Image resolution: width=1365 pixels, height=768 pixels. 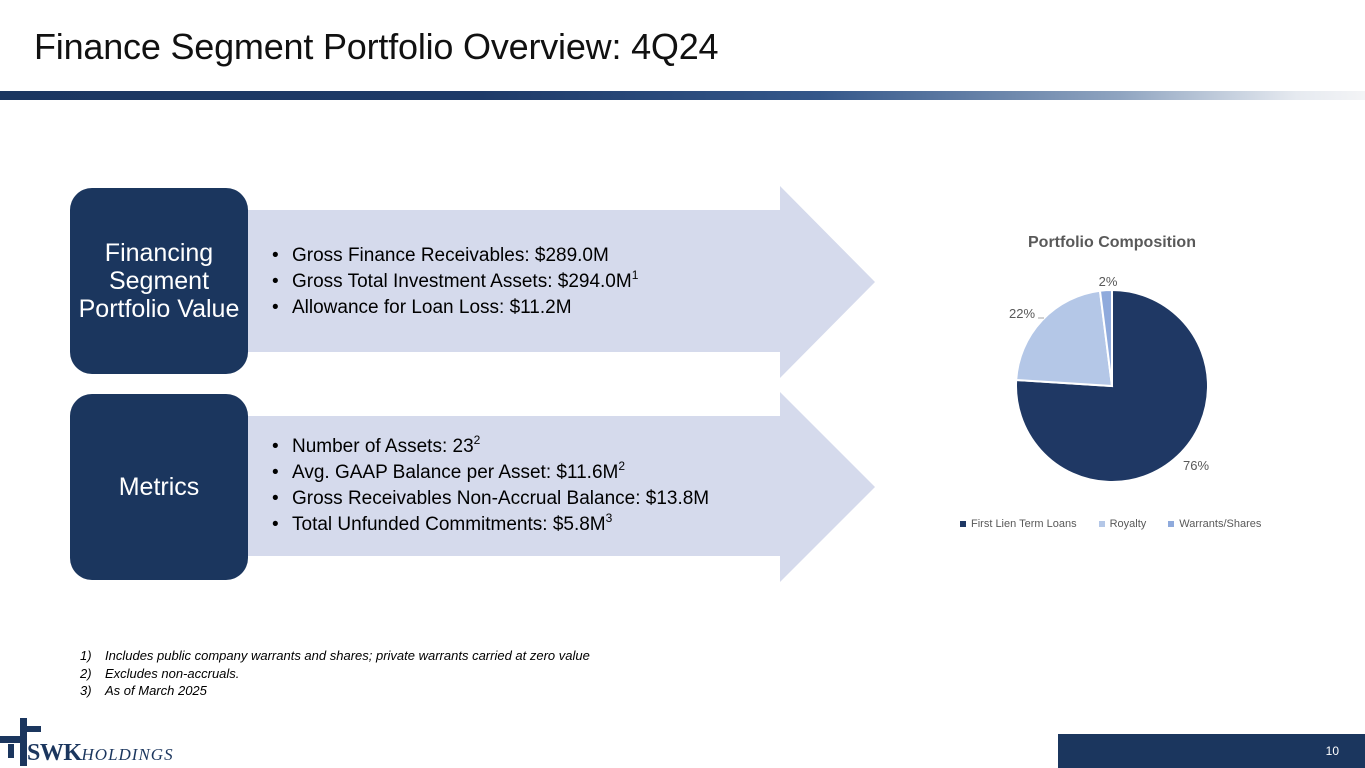 What do you see at coordinates (159, 487) in the screenshot?
I see `section-label-metrics: Metrics` at bounding box center [159, 487].